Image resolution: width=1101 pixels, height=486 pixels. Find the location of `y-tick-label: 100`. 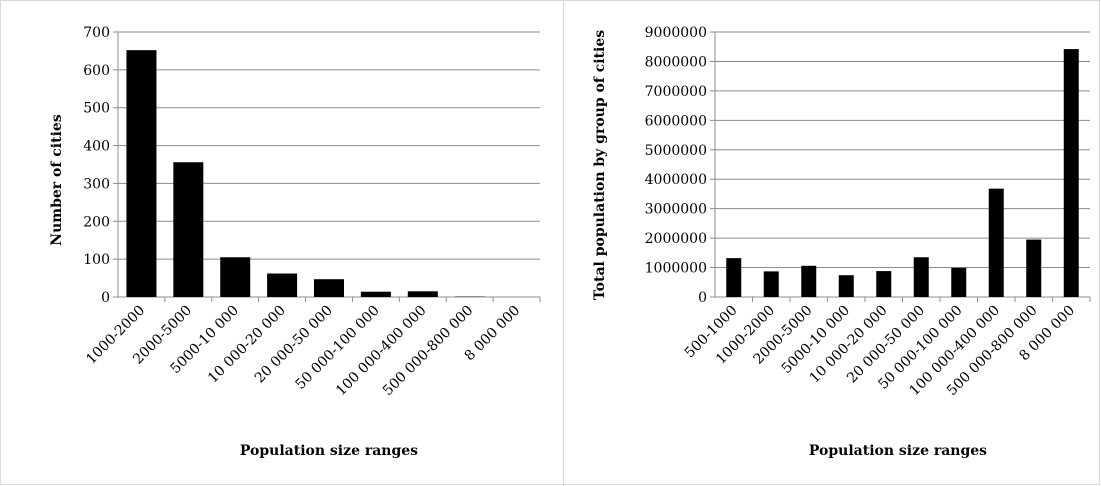

y-tick-label: 100 is located at coordinates (96, 260).